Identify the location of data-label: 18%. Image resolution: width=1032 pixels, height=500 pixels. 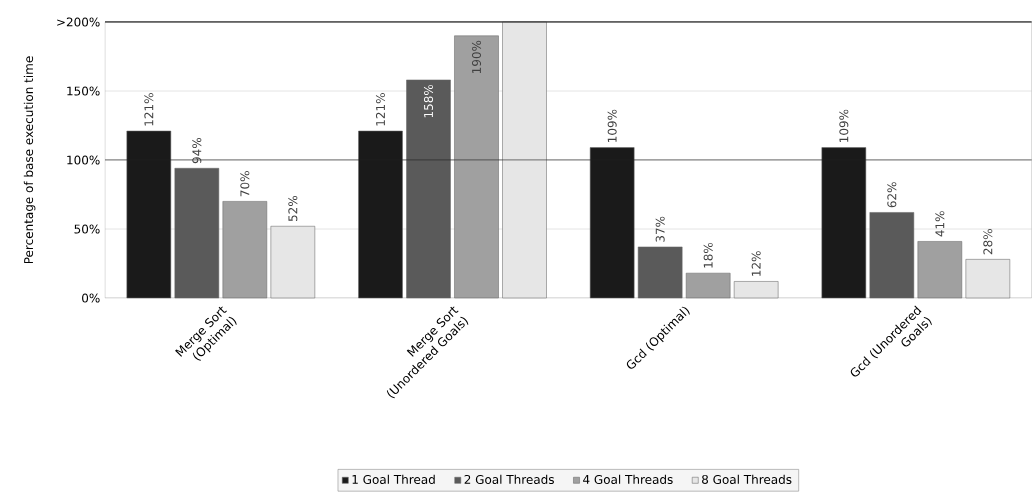
(708, 255).